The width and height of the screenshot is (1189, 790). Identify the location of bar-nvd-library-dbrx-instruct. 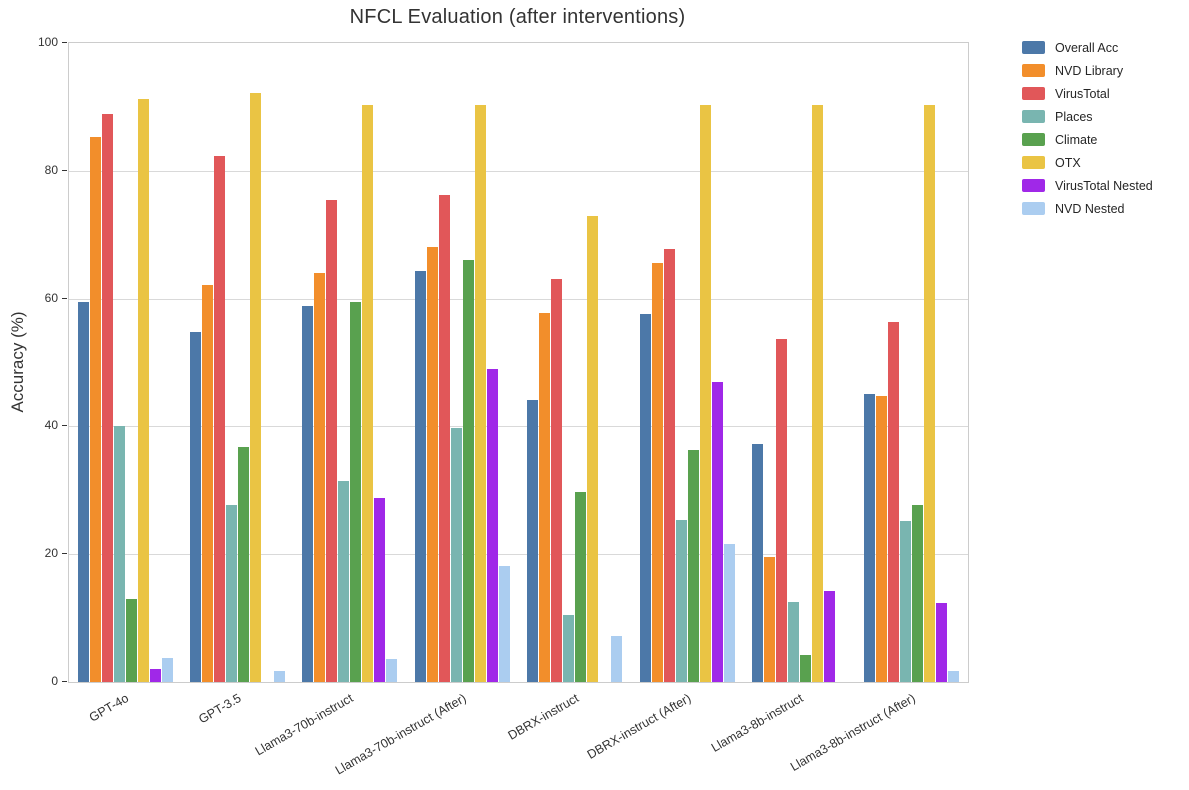
(544, 497).